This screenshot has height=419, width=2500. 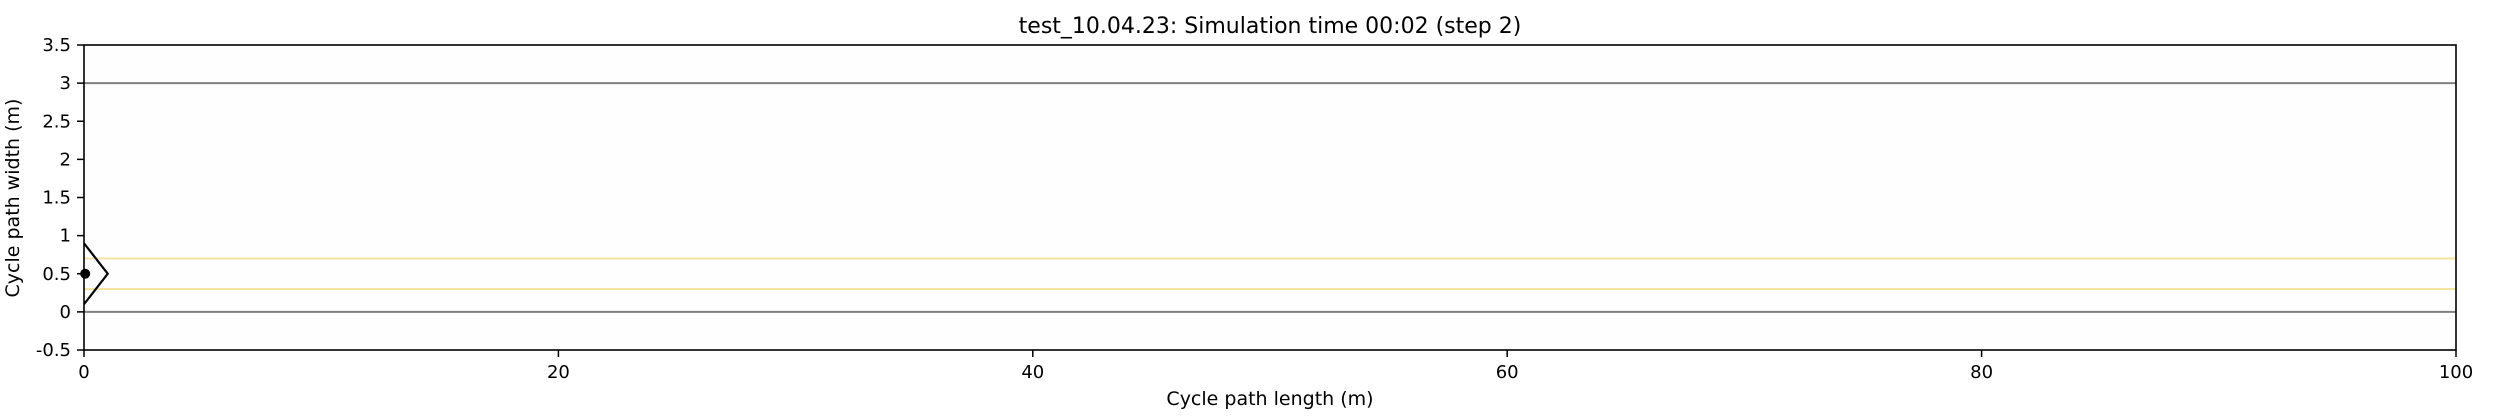 What do you see at coordinates (56, 45) in the screenshot?
I see `y-tick-label: 3.5` at bounding box center [56, 45].